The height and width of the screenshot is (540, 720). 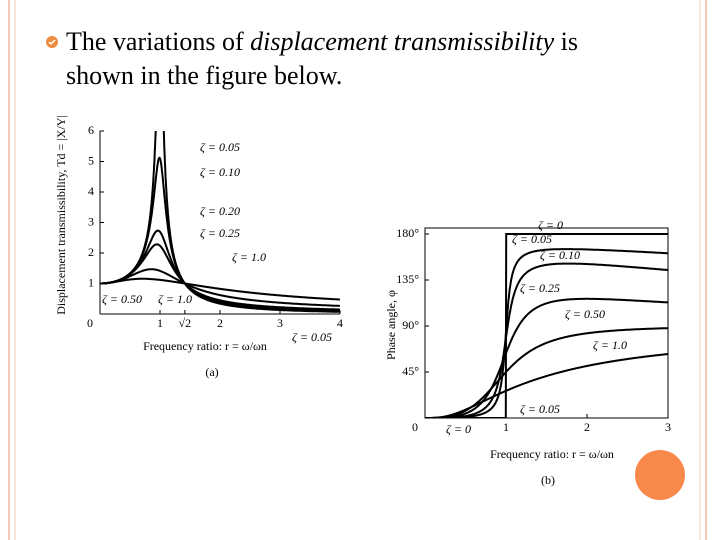 I want to click on y-tick-label: 3, so click(x=91, y=221).